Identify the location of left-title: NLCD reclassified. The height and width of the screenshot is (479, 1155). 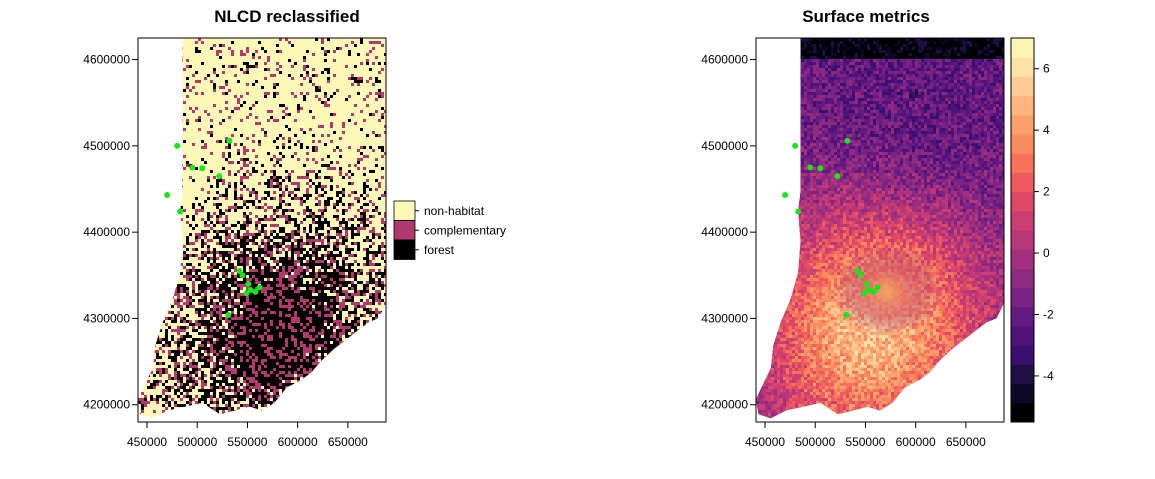
(287, 16).